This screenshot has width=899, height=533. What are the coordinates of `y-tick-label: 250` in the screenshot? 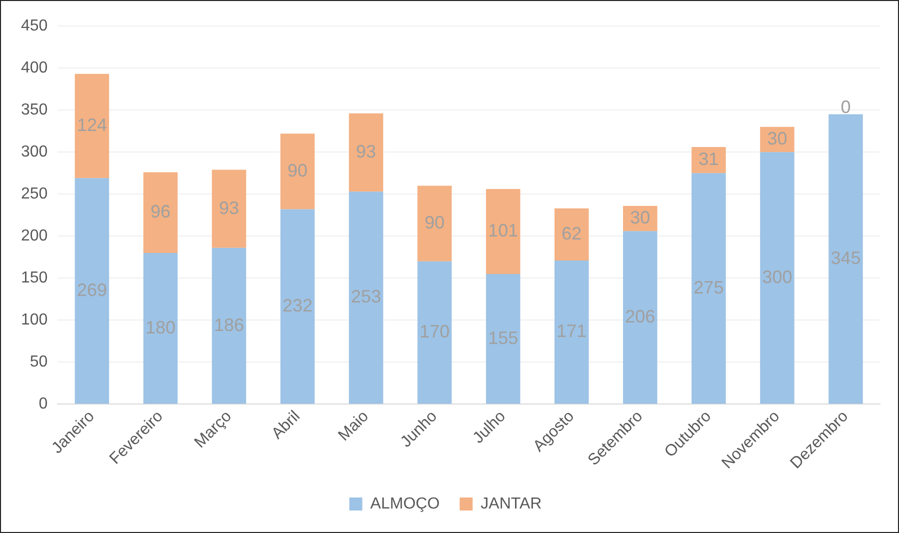 It's located at (34, 194).